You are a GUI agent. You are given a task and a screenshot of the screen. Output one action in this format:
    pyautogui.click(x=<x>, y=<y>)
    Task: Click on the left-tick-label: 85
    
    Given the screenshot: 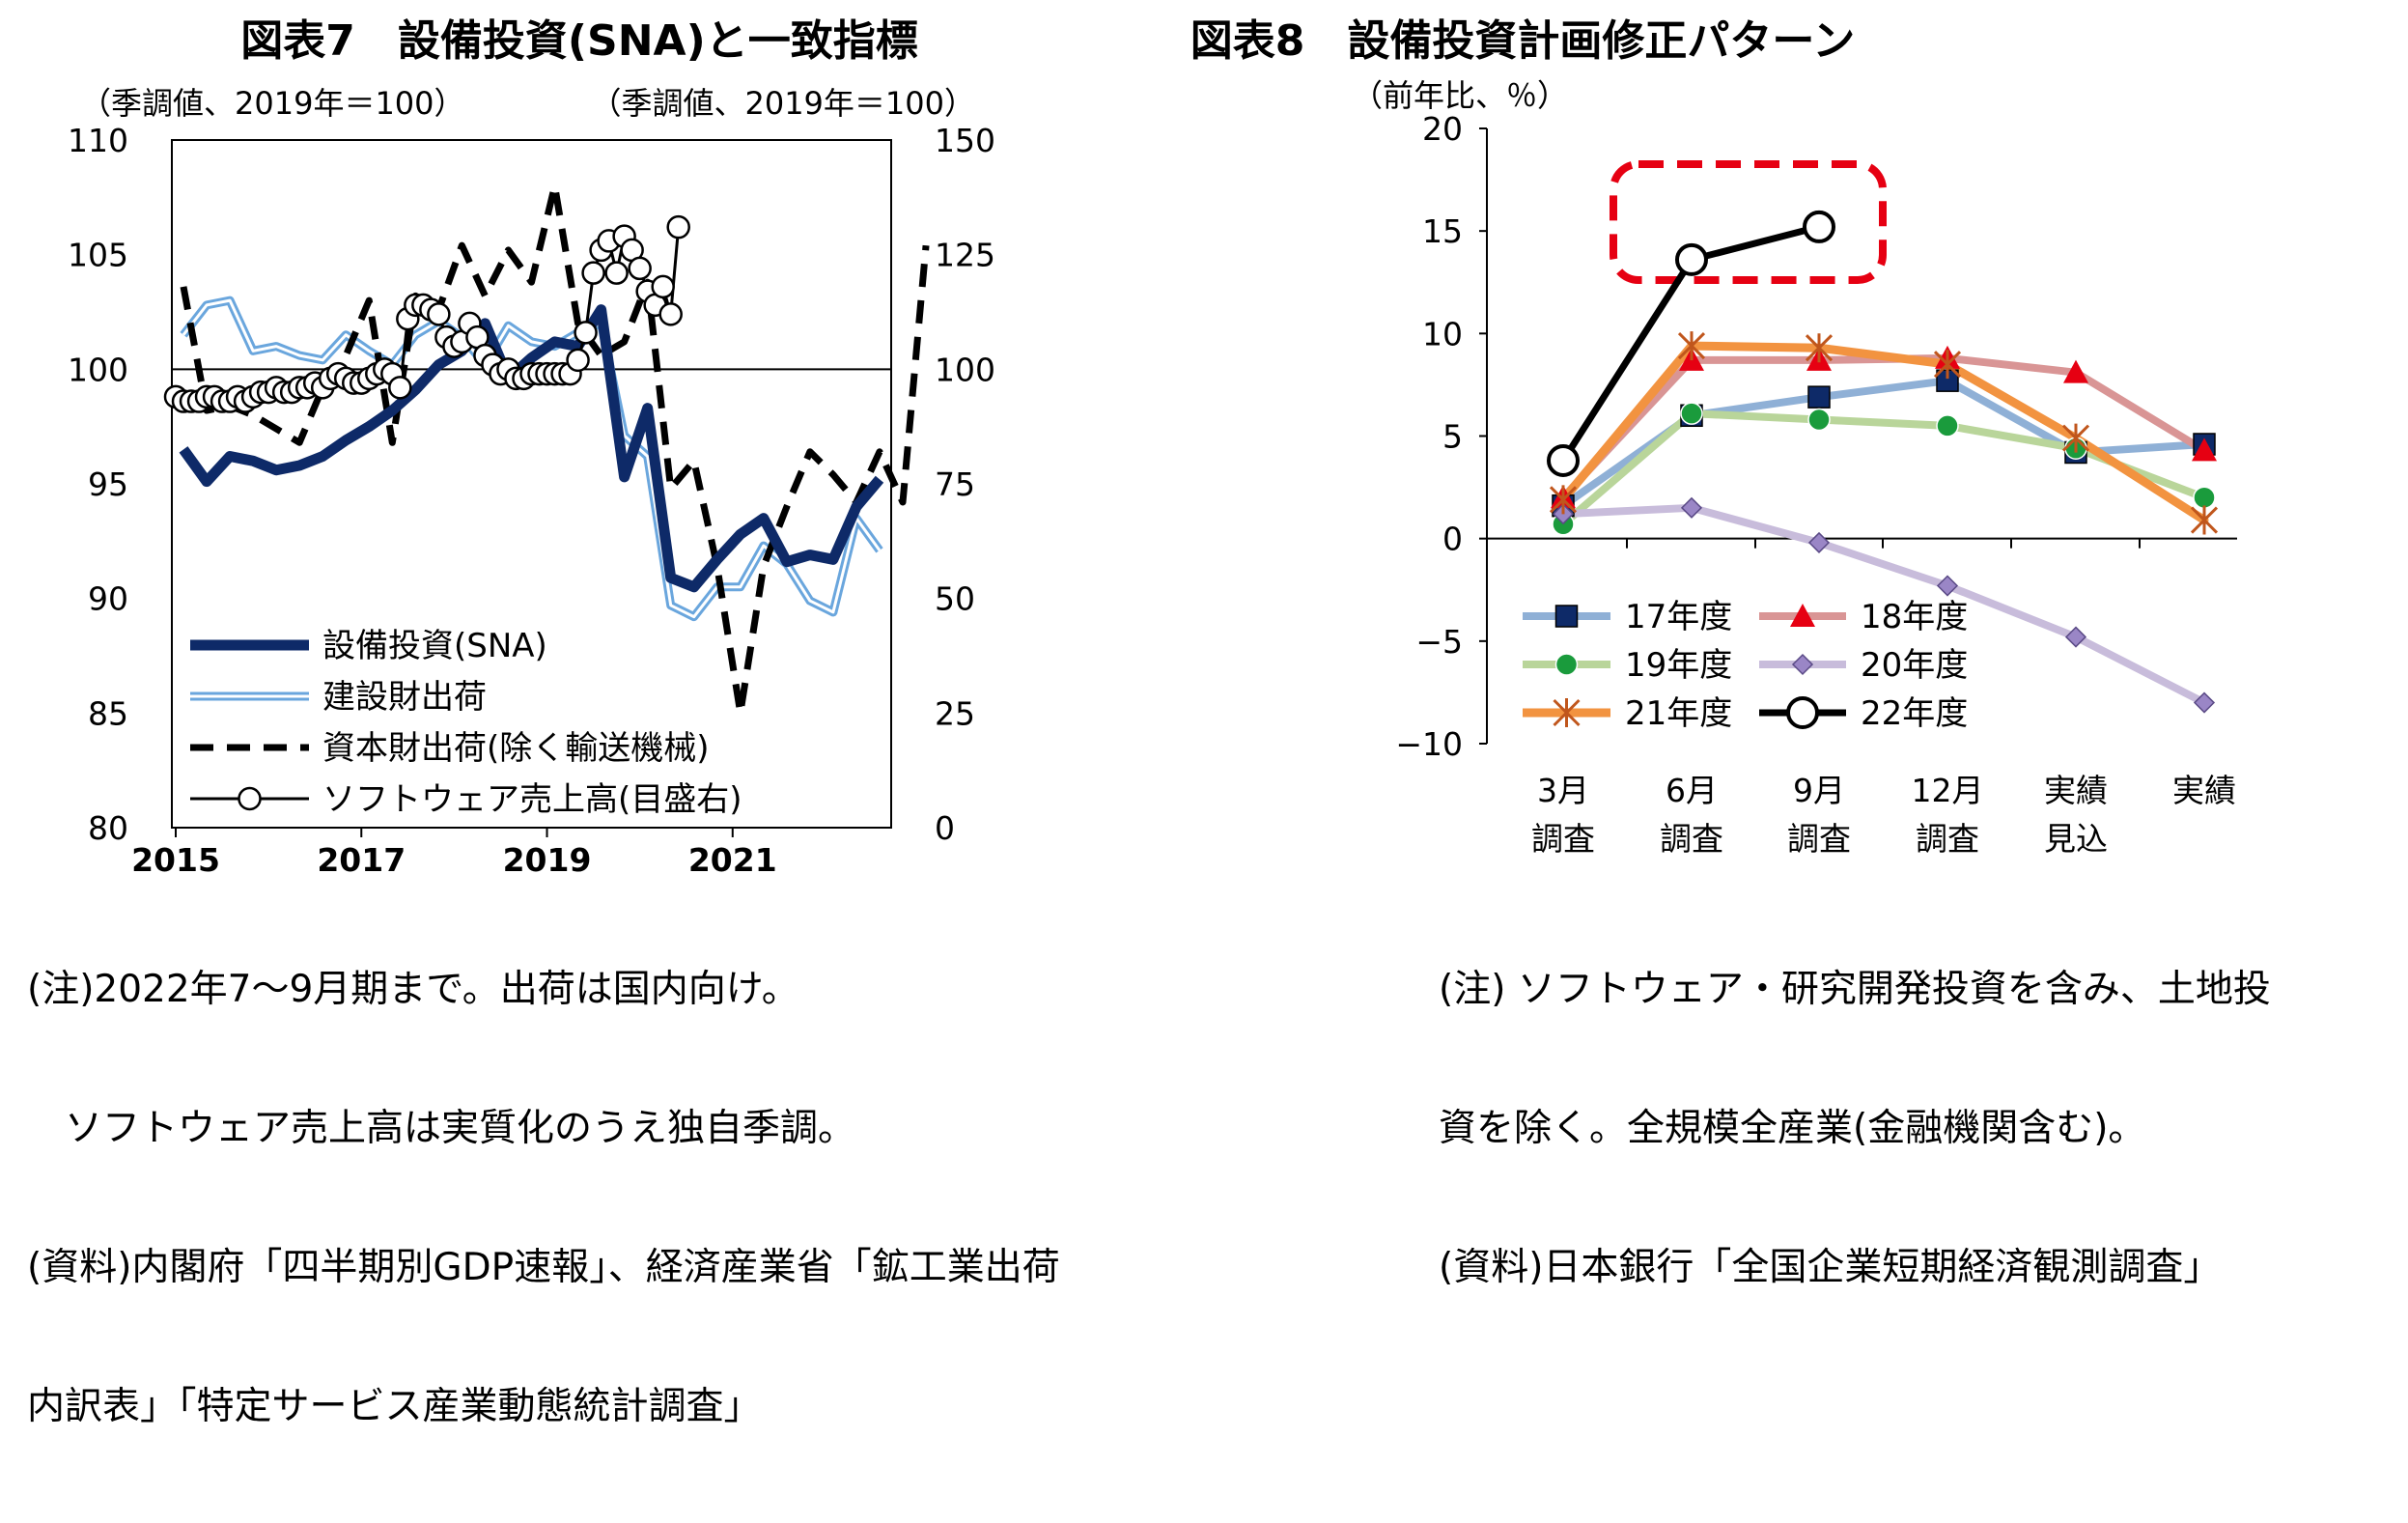 What is the action you would take?
    pyautogui.click(x=108, y=713)
    